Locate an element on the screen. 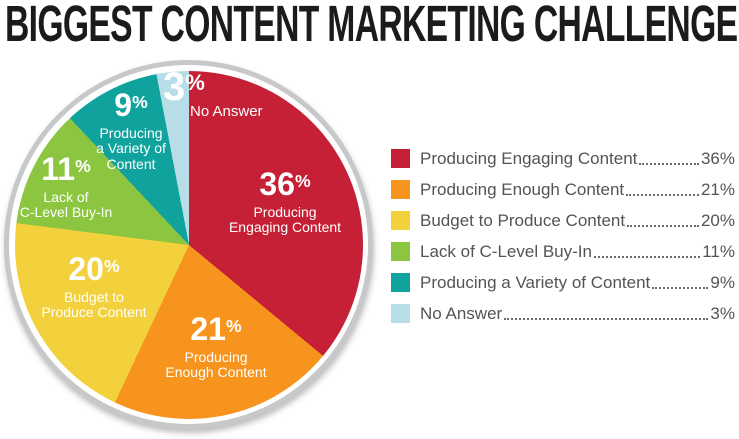 This screenshot has height=439, width=739. slice-percent: 36% is located at coordinates (285, 184).